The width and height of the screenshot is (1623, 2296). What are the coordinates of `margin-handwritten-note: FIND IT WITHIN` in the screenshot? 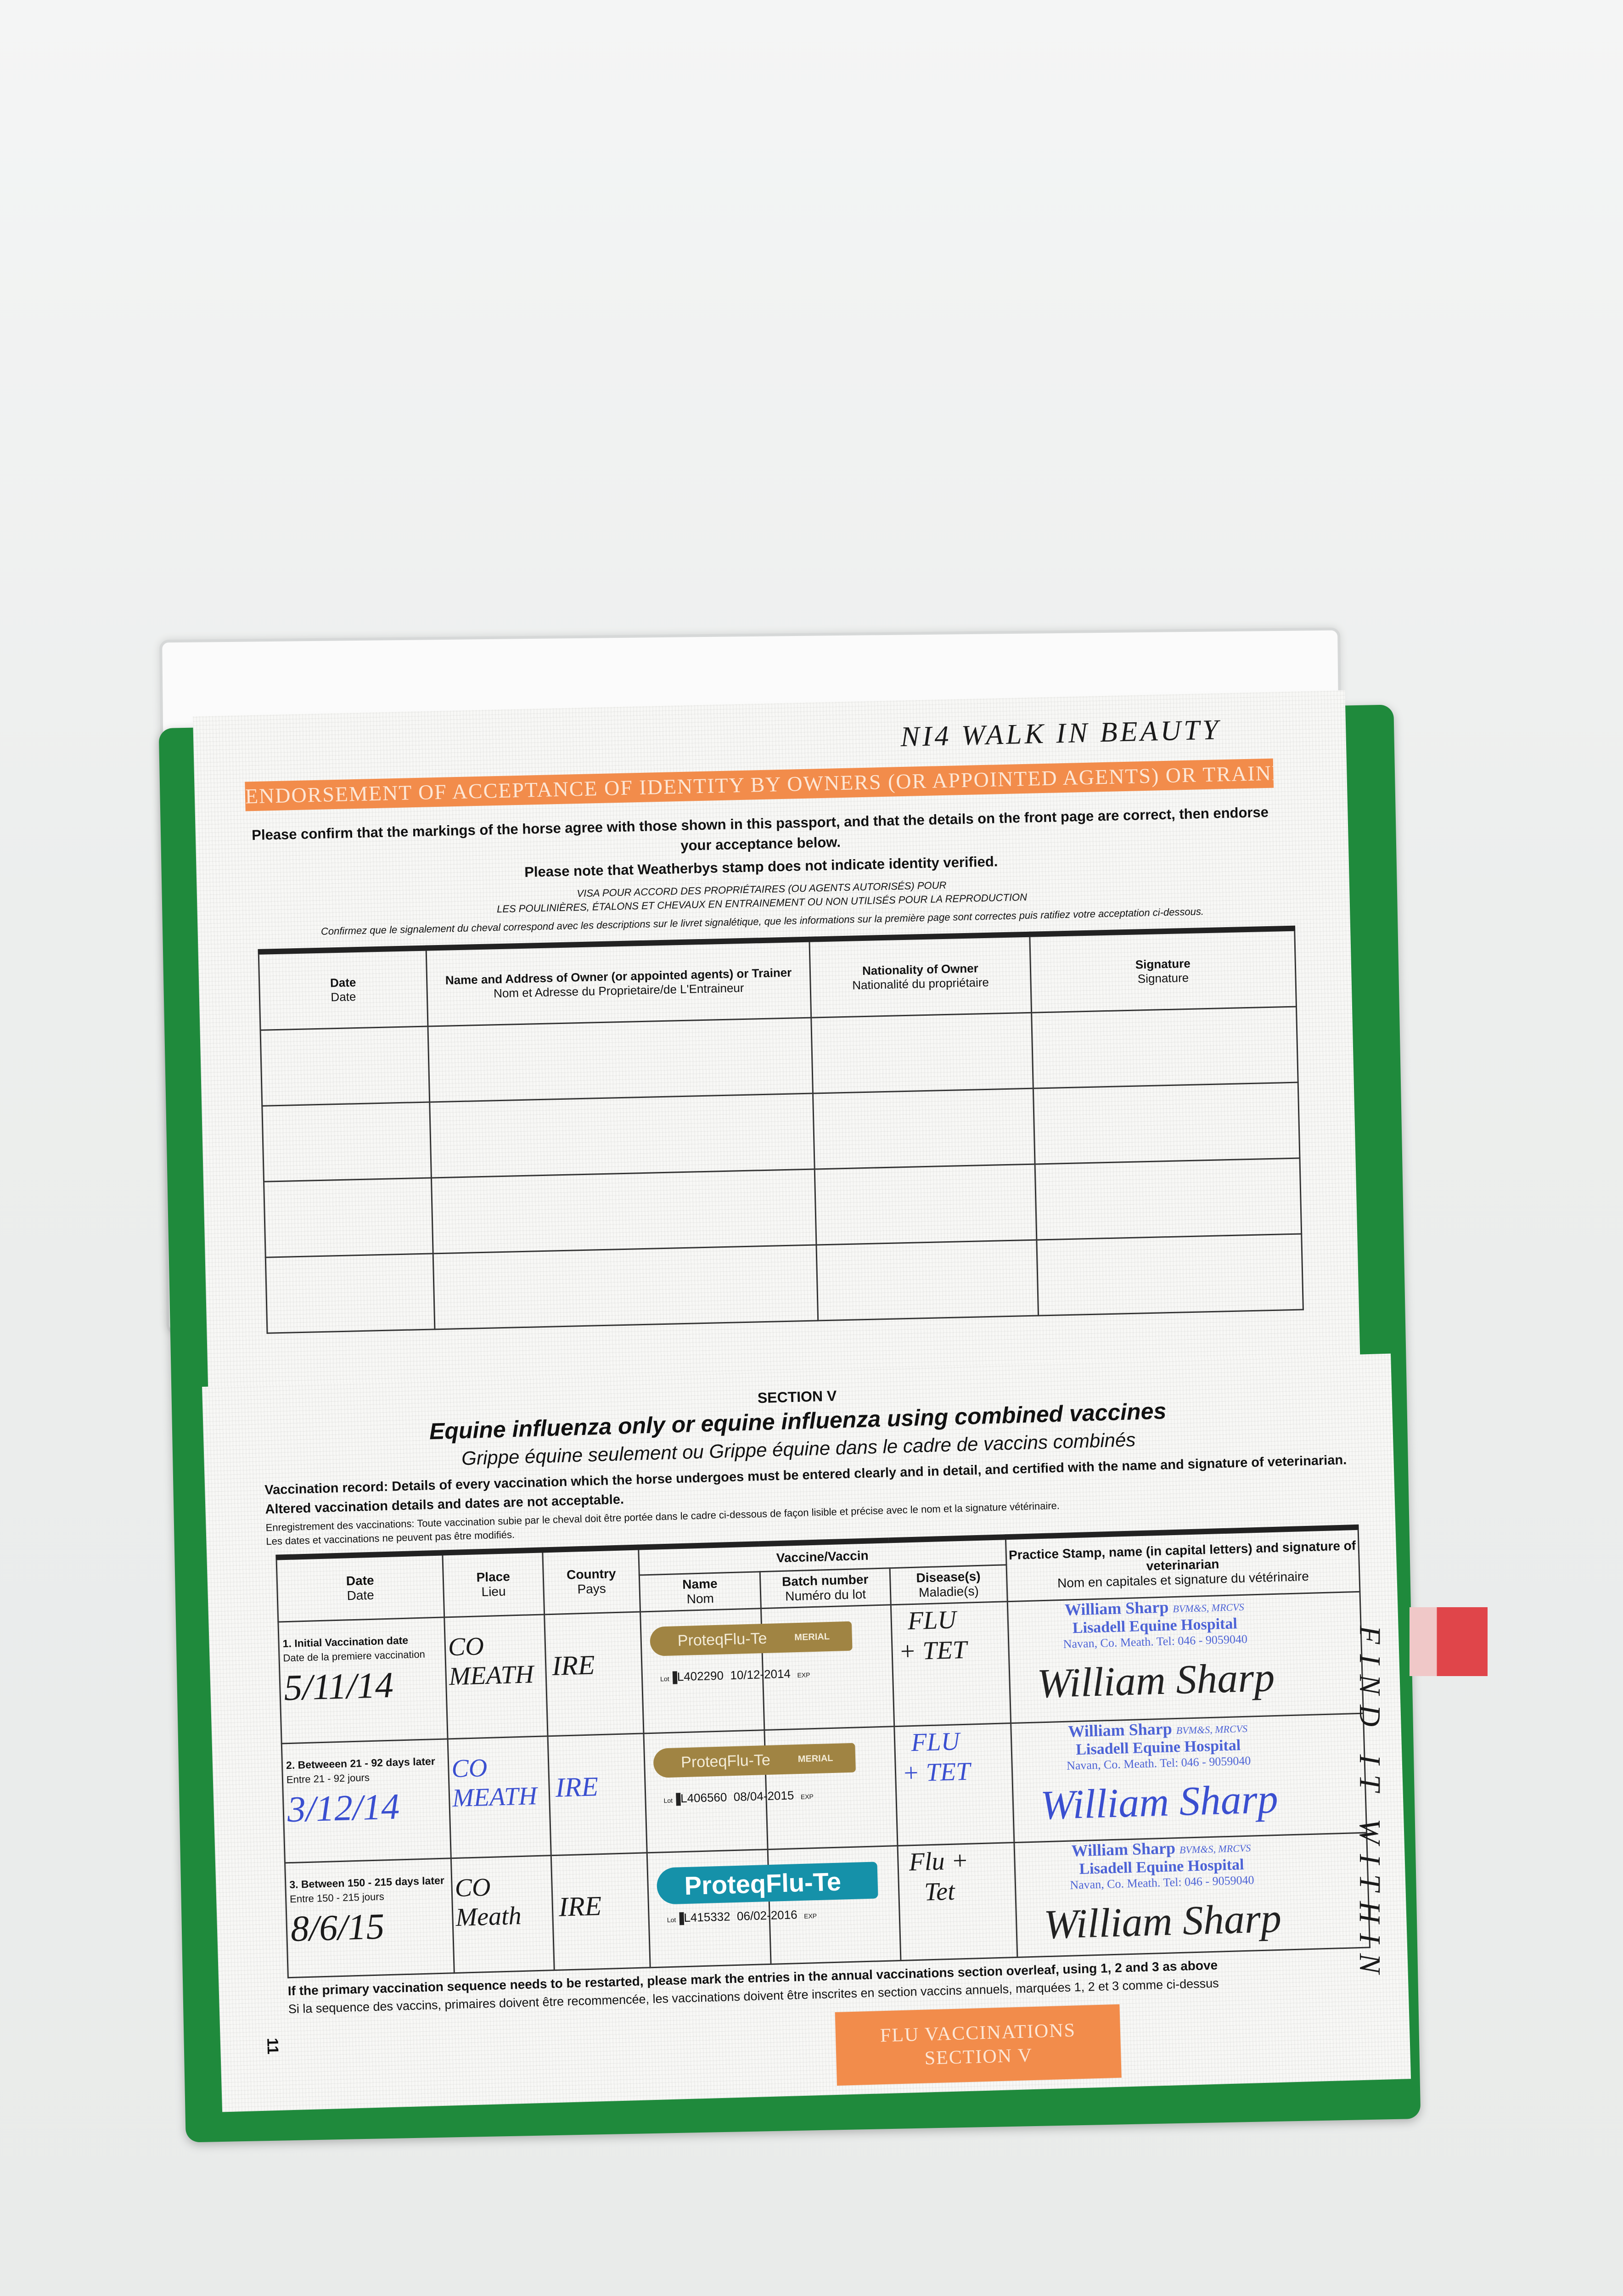 It's located at (1370, 1805).